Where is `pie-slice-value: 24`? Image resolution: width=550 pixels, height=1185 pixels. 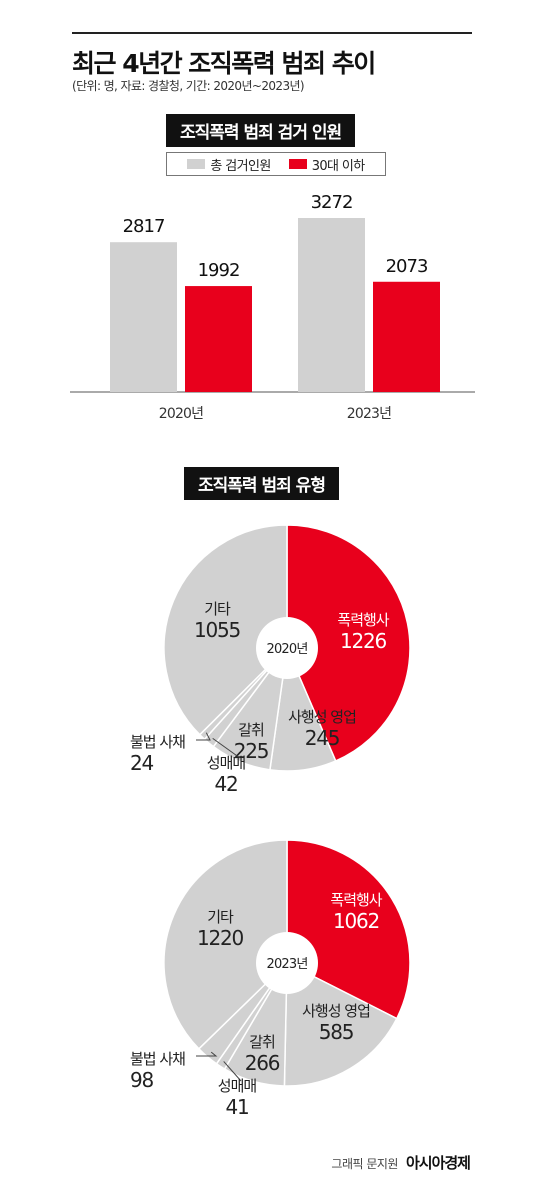
pie-slice-value: 24 is located at coordinates (142, 763).